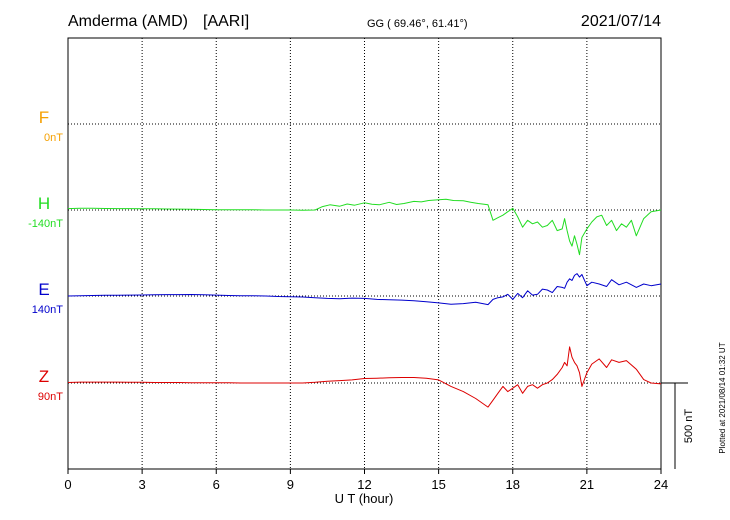 The height and width of the screenshot is (520, 730). Describe the element at coordinates (689, 426) in the screenshot. I see `scale-label: 500 nT` at that location.